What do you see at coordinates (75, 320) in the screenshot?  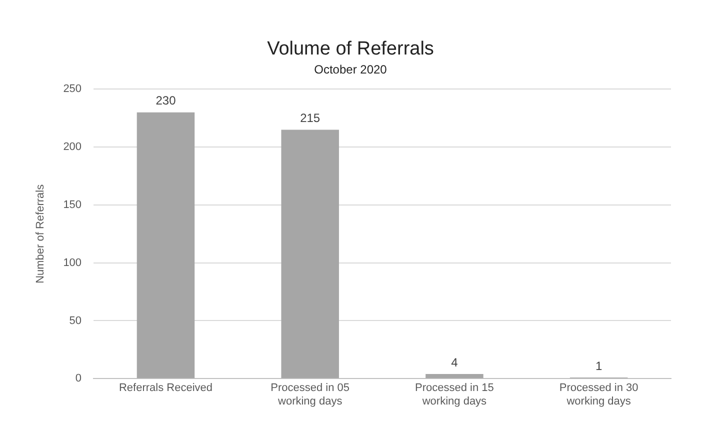 I see `y-tick-label: 50` at bounding box center [75, 320].